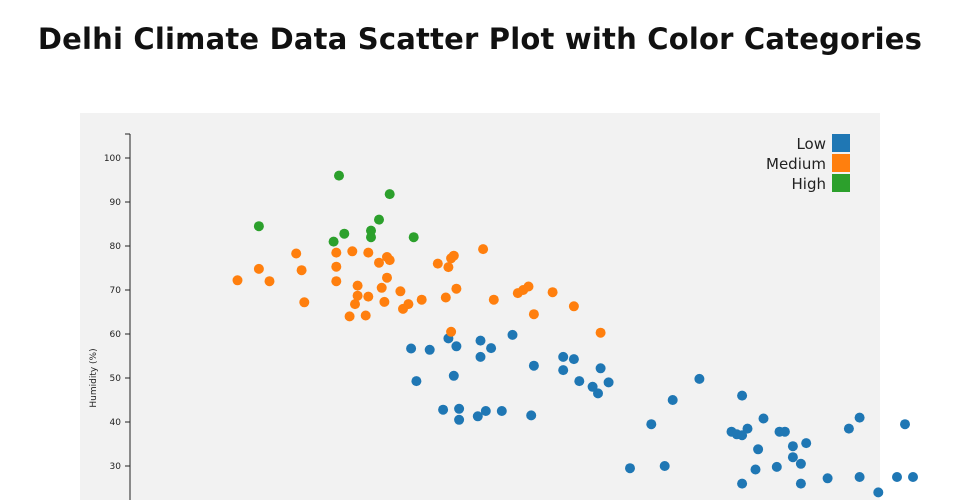 This screenshot has height=500, width=960. Describe the element at coordinates (841, 183) in the screenshot. I see `legend-swatch-high` at that location.